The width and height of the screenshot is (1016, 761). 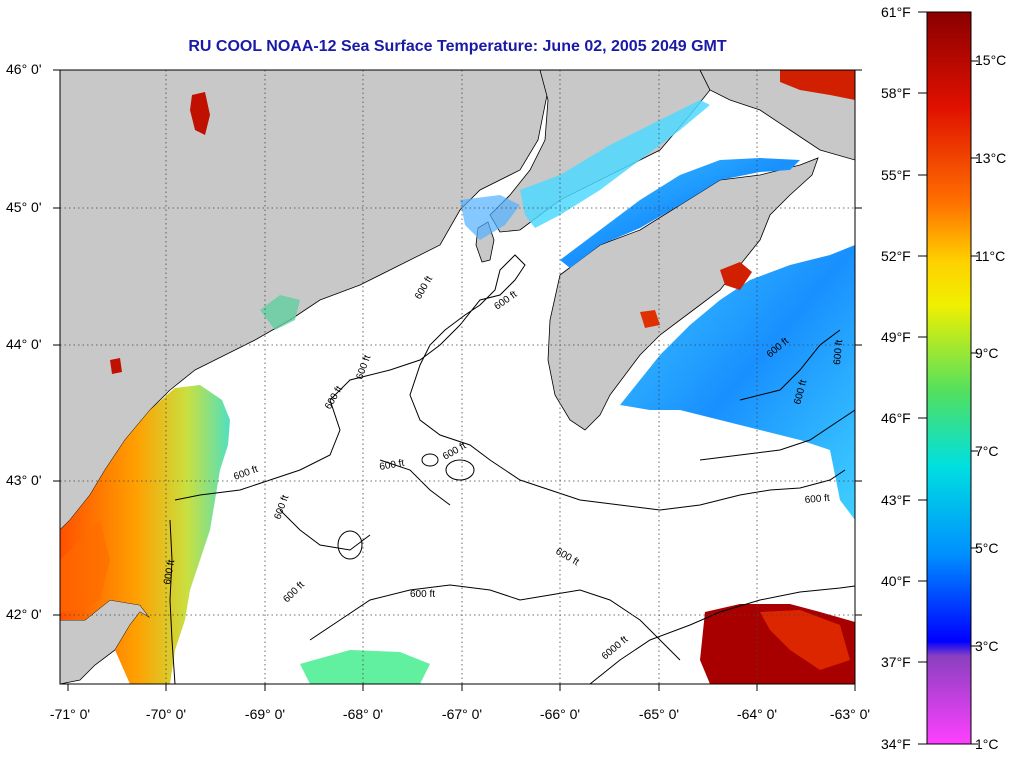 I want to click on land-nova-scotia, so click(x=683, y=294).